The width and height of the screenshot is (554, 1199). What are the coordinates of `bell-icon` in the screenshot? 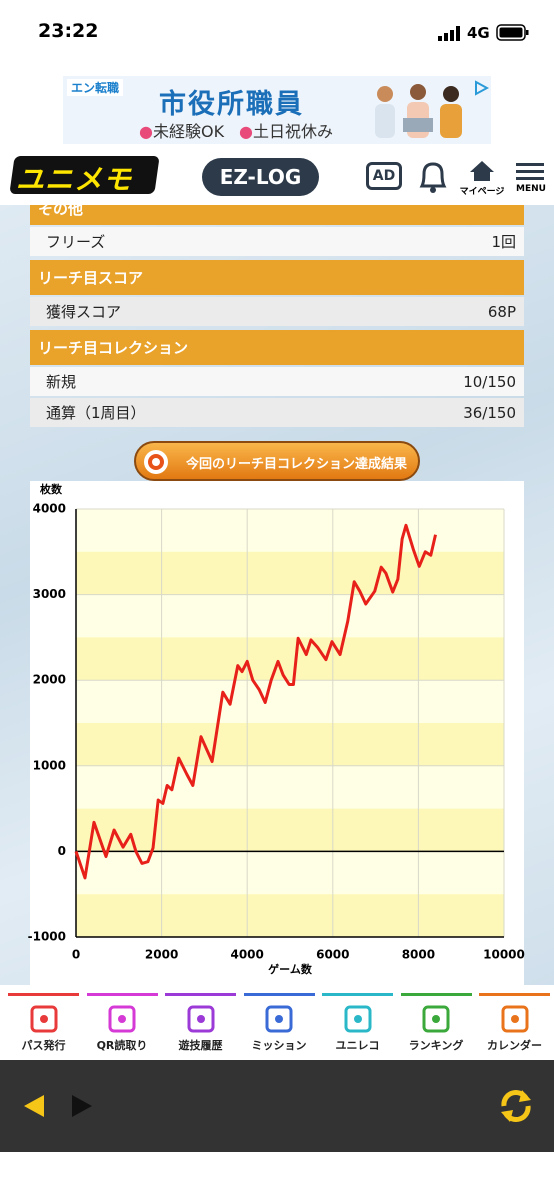 It's located at (433, 177).